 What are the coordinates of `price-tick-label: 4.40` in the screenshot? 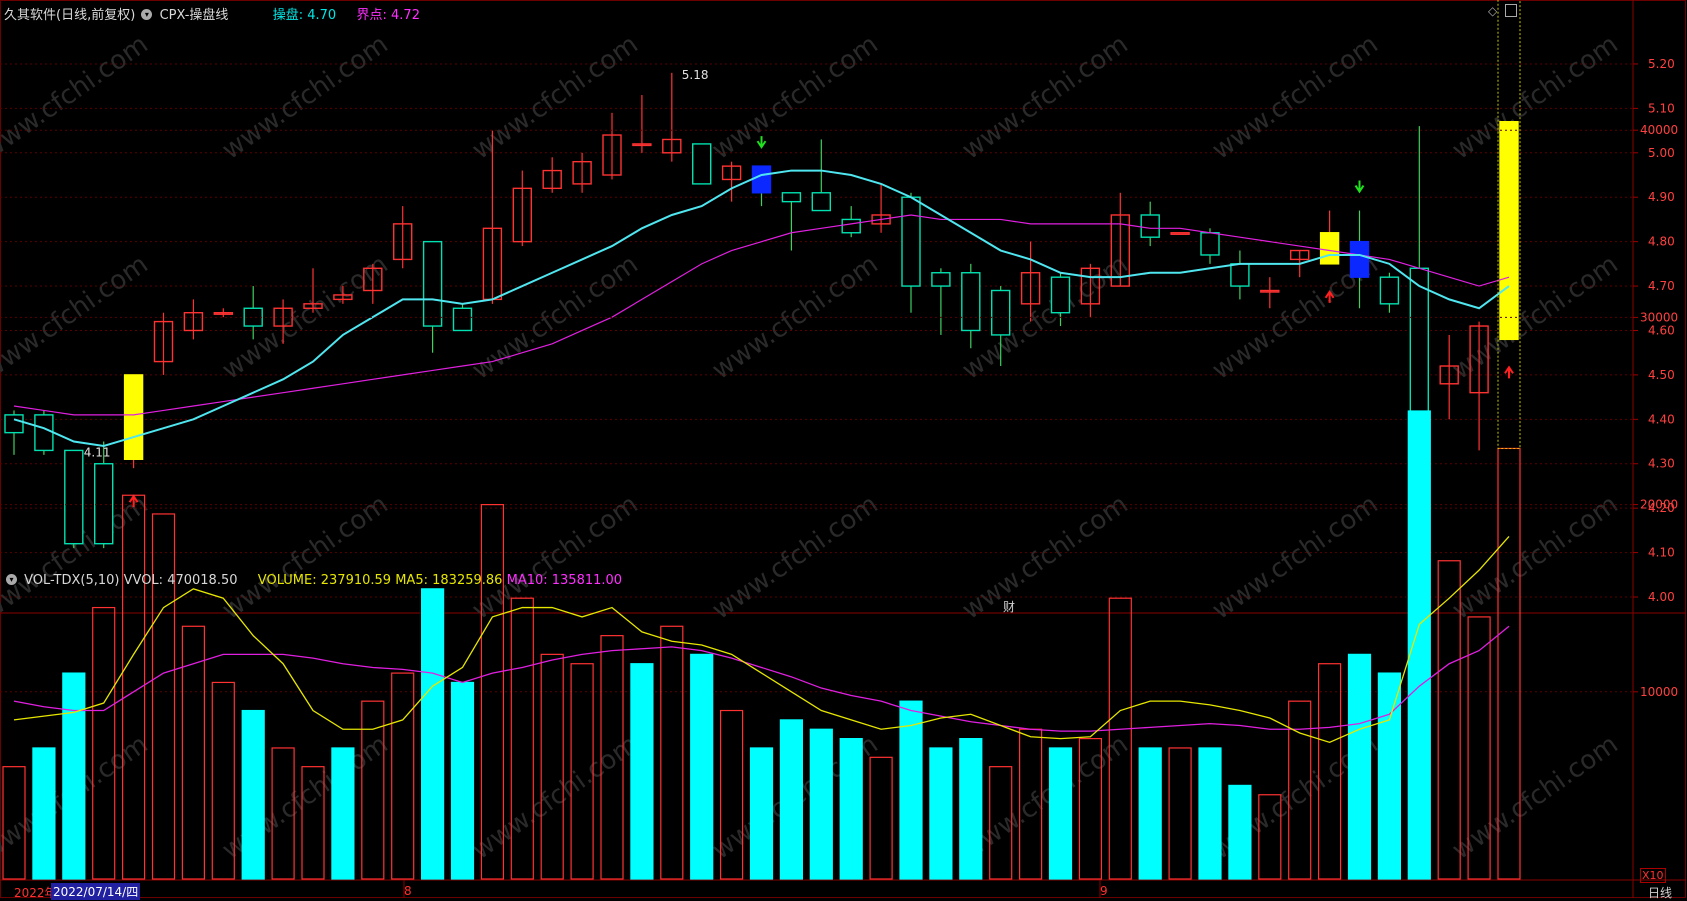 It's located at (1661, 419).